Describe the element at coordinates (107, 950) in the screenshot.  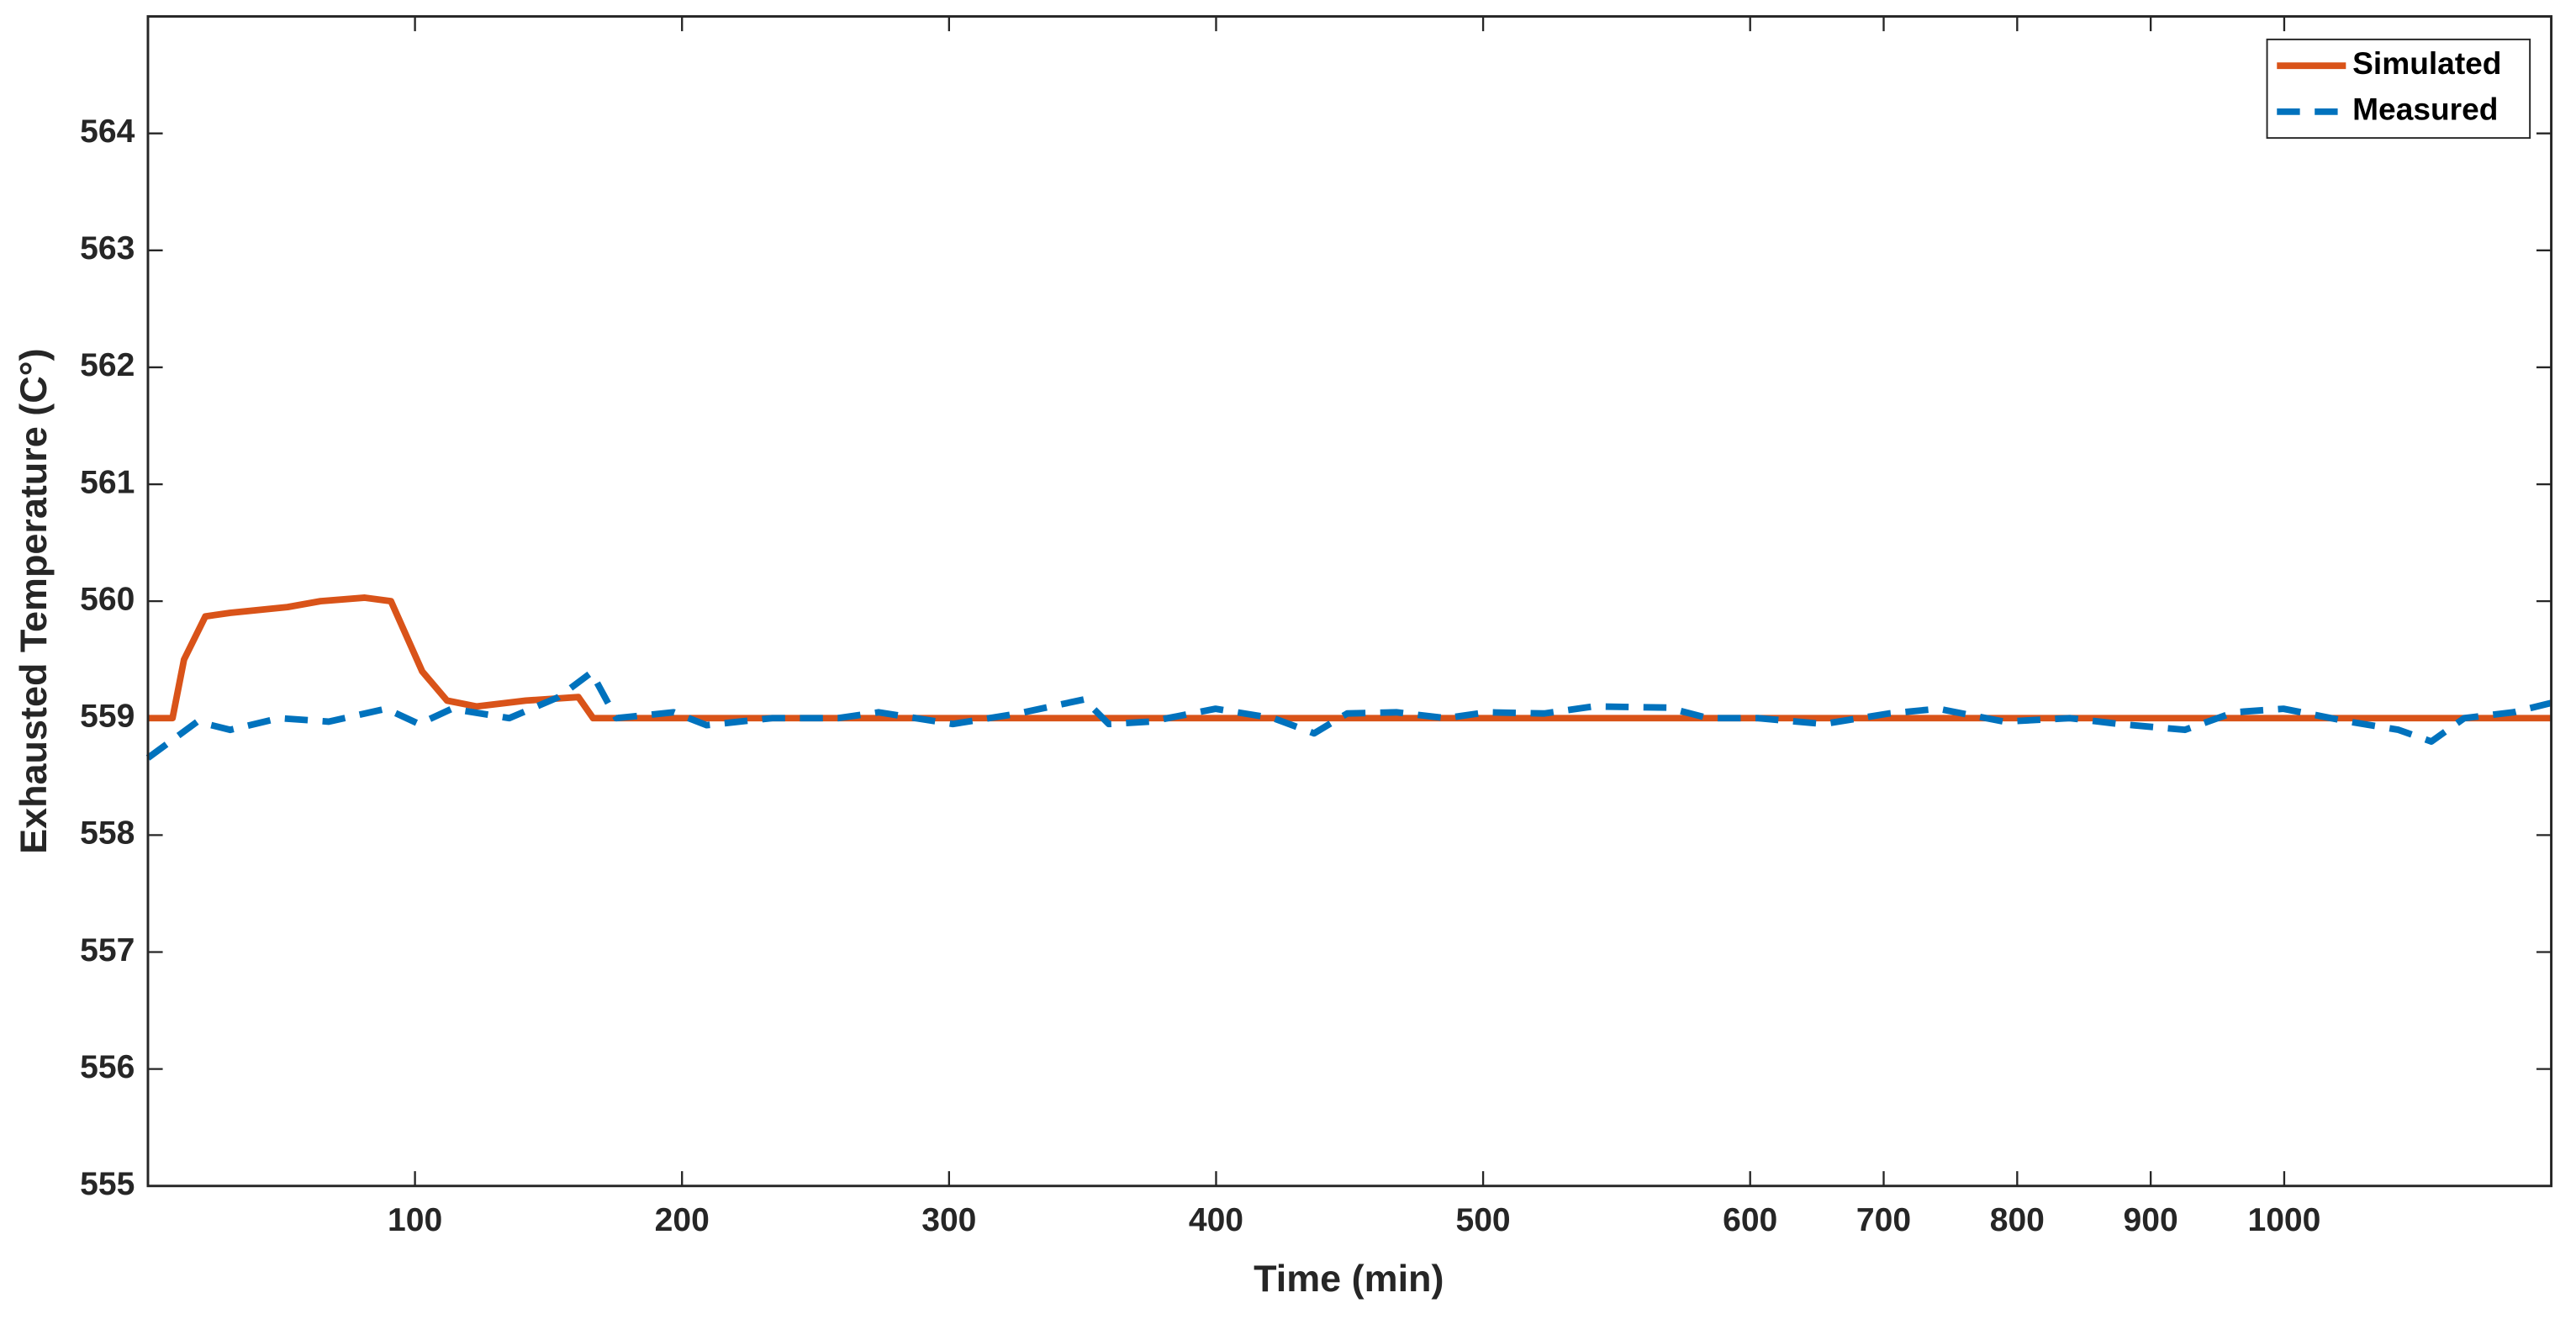
I see `y-tick-label: 557` at that location.